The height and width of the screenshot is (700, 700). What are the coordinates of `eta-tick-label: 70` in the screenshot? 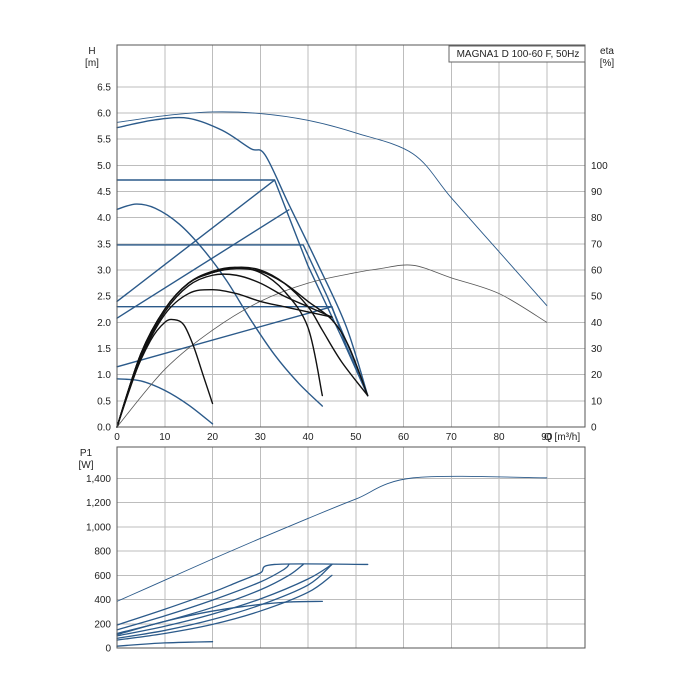 It's located at (597, 244).